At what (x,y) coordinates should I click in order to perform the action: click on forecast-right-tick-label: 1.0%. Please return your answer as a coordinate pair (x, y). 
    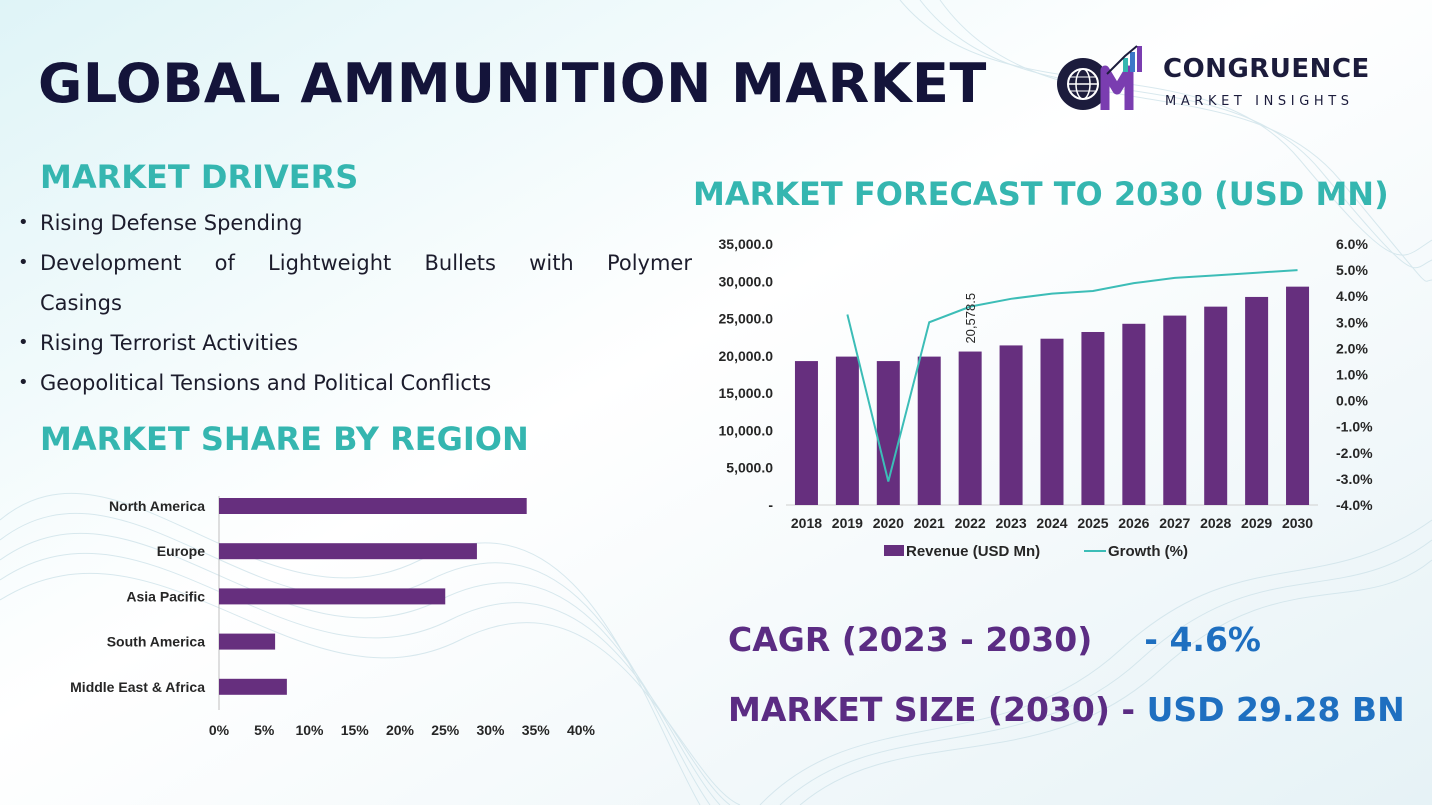
    Looking at the image, I should click on (1352, 375).